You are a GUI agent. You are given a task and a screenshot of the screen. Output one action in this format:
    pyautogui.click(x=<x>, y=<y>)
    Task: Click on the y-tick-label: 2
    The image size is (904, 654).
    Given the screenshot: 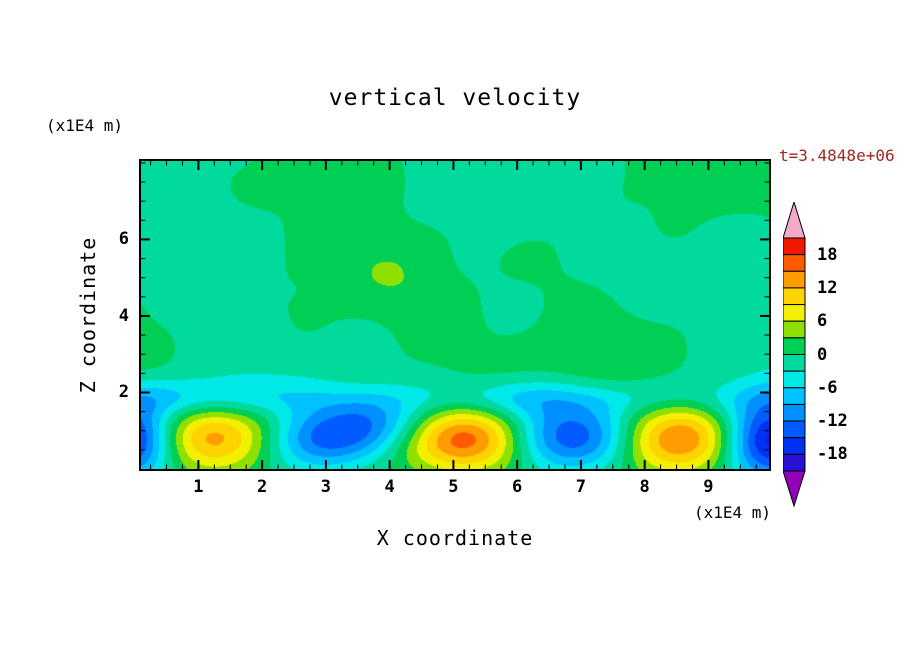 What is the action you would take?
    pyautogui.click(x=123, y=392)
    